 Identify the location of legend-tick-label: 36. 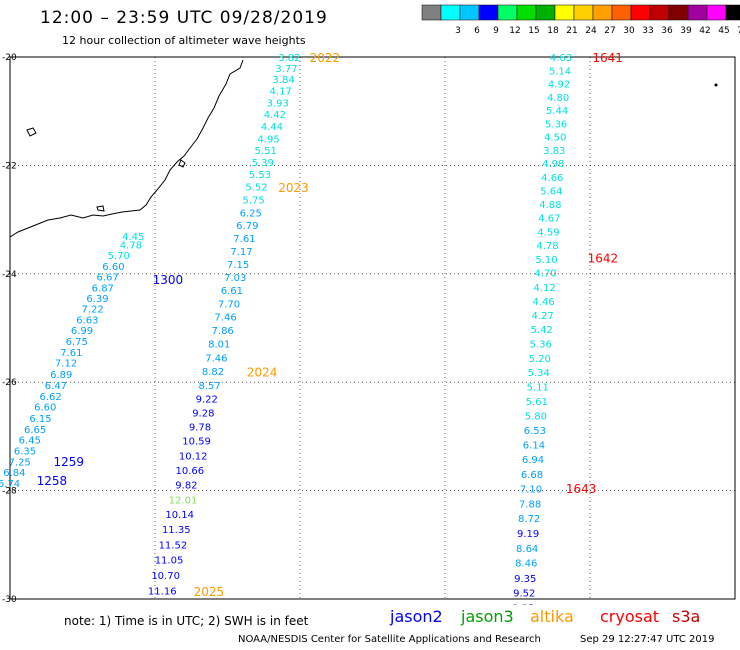
(667, 31).